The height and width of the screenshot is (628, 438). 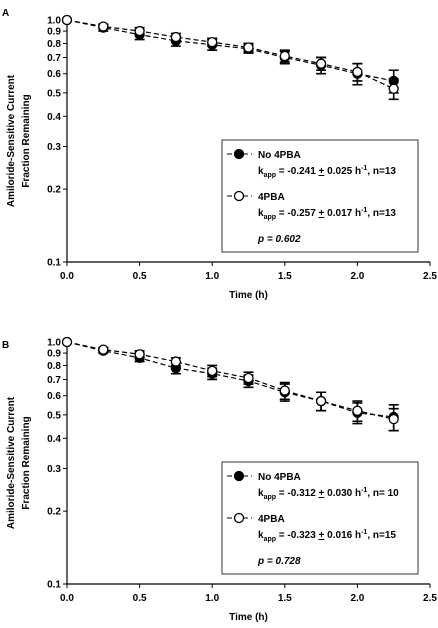 What do you see at coordinates (54, 21) in the screenshot?
I see `y-tick-label: 1.0` at bounding box center [54, 21].